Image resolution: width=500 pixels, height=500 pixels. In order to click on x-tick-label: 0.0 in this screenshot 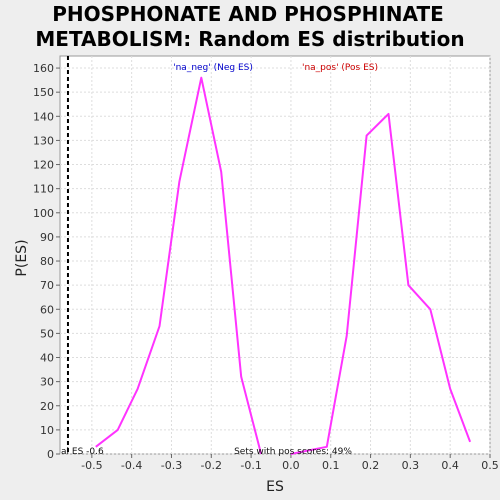, I will do `click(291, 465)`.